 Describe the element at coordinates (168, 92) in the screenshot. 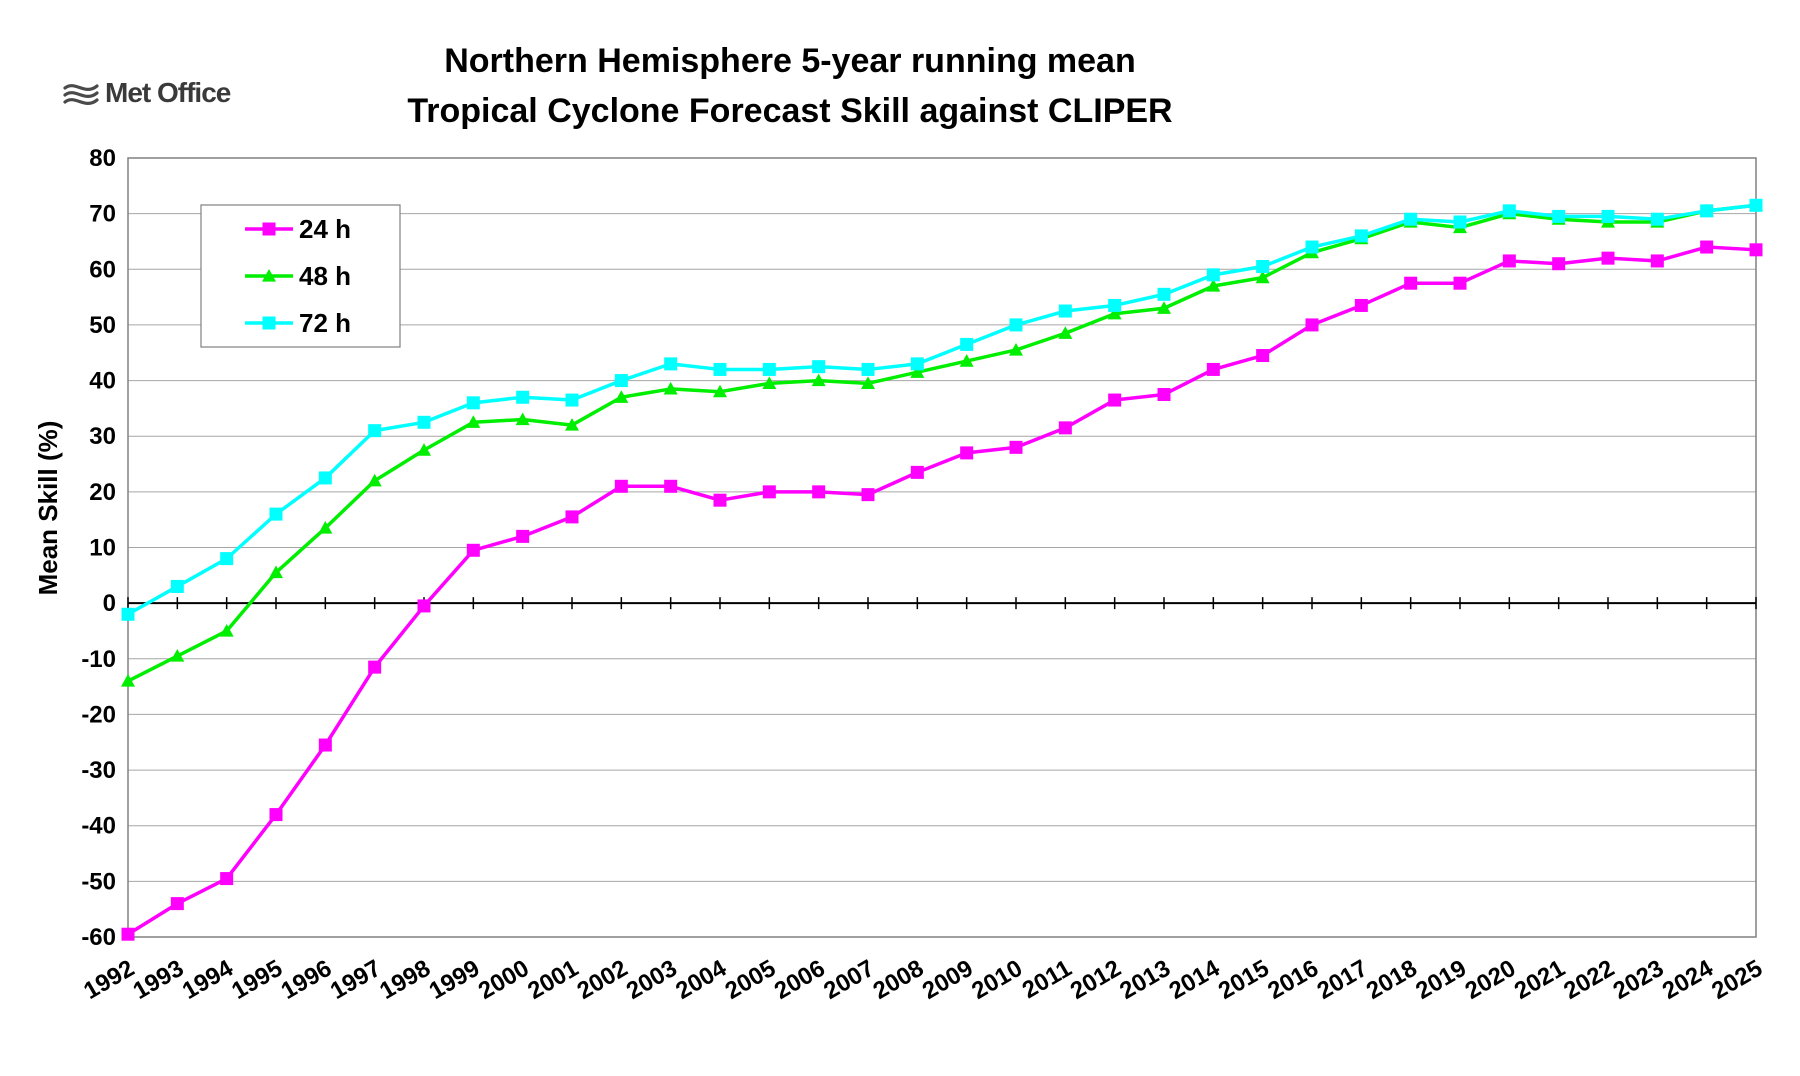

I see `logo-text: Met Office` at that location.